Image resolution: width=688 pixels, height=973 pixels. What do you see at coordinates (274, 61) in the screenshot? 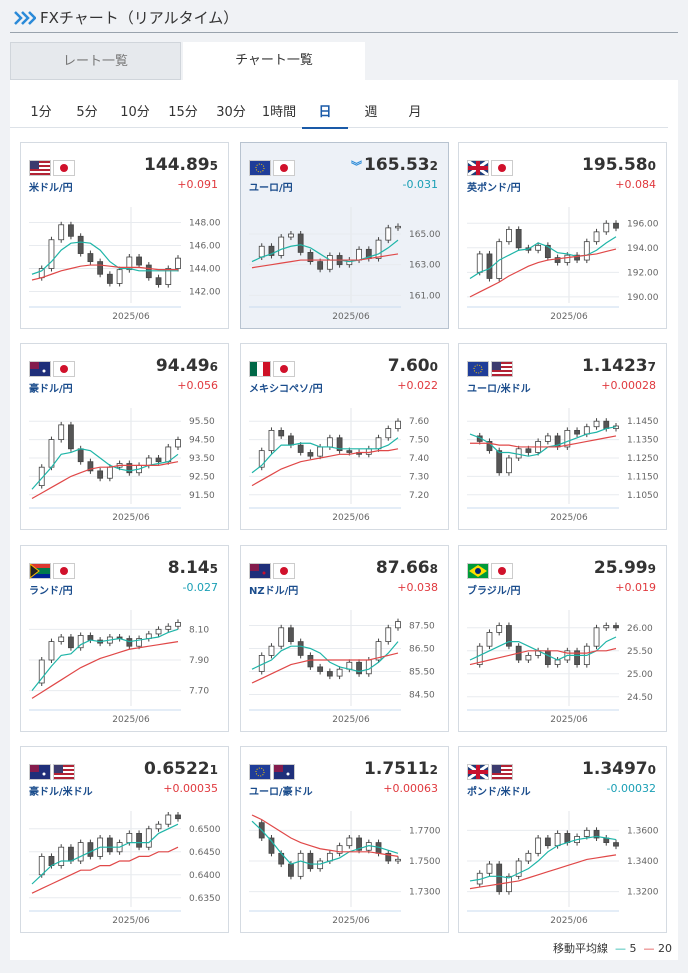
I see `tab-active: チャート一覧` at bounding box center [274, 61].